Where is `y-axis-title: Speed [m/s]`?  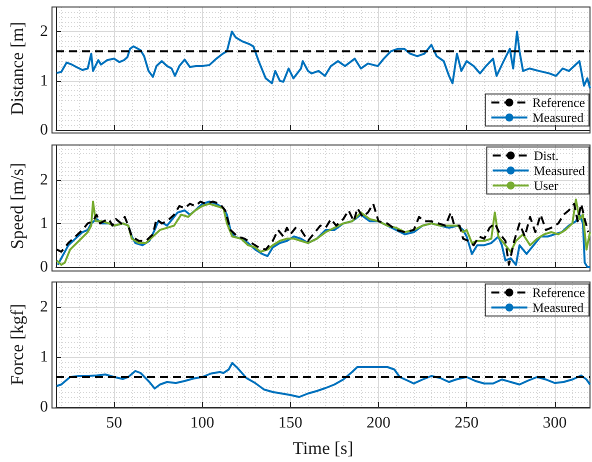
y-axis-title: Speed [m/s] is located at coordinates (17, 206).